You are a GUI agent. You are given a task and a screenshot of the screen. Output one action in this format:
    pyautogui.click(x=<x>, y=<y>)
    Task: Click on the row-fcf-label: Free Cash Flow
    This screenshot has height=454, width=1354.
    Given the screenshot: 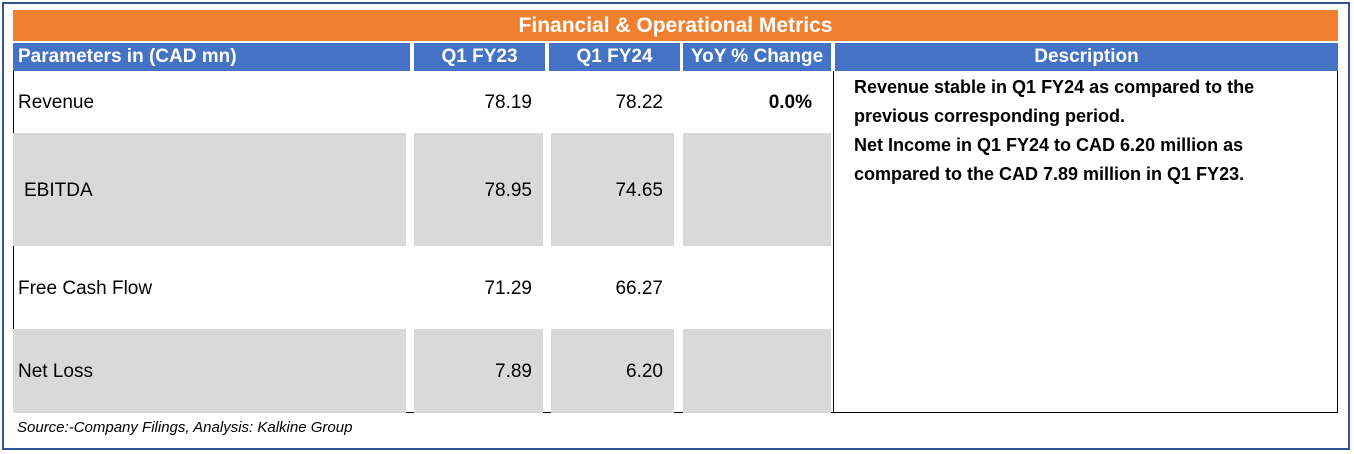 What is the action you would take?
    pyautogui.click(x=85, y=288)
    